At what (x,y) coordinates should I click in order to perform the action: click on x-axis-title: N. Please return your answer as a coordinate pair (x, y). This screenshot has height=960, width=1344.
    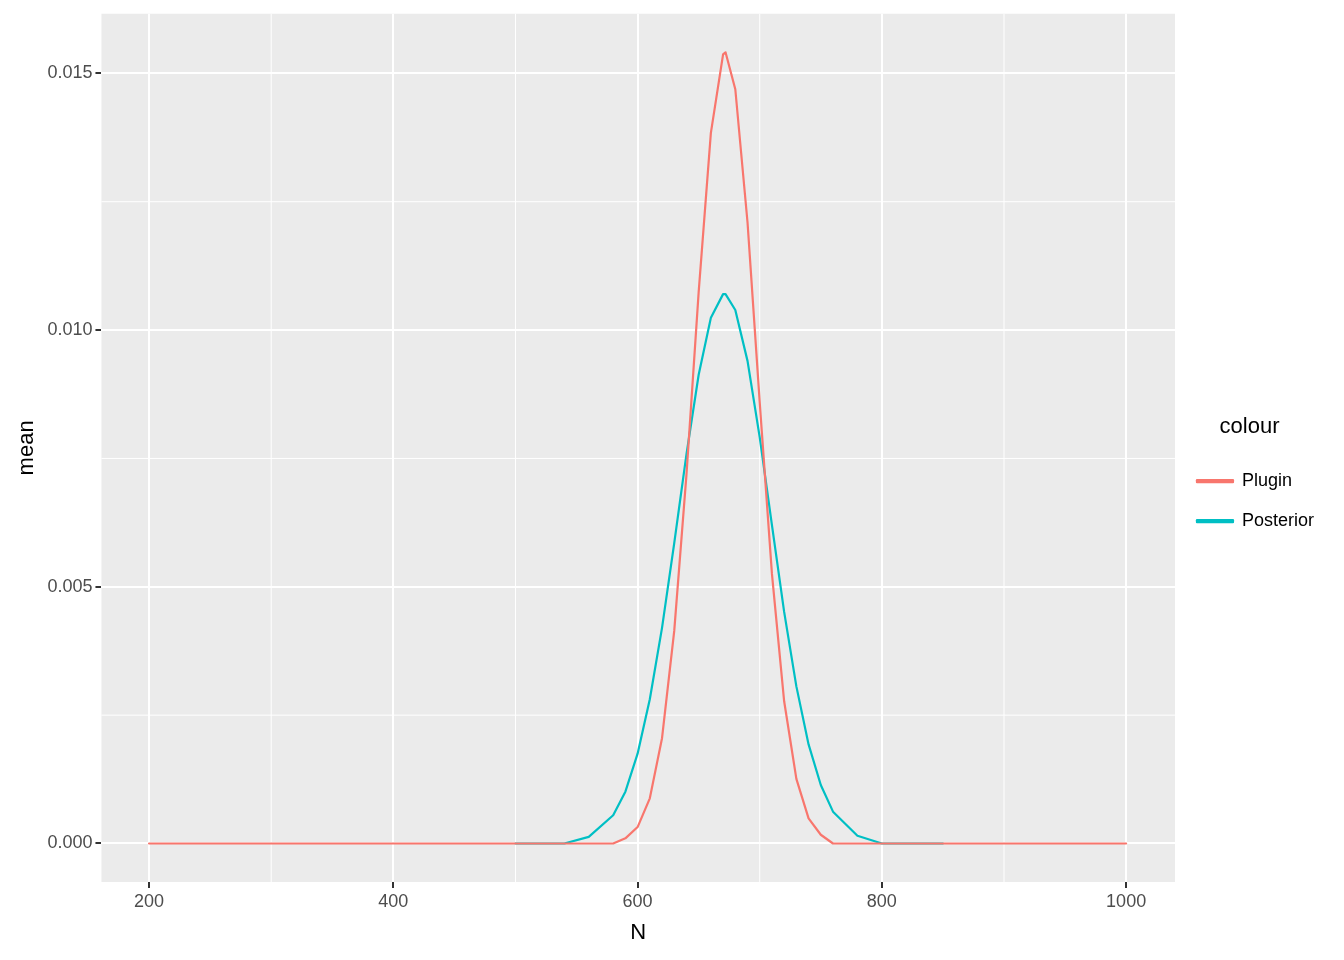
    Looking at the image, I should click on (638, 931).